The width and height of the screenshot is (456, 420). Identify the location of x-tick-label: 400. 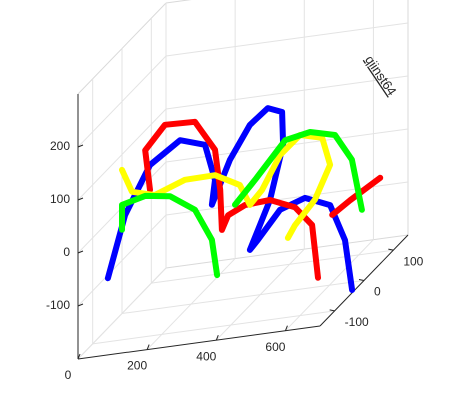
(206, 356).